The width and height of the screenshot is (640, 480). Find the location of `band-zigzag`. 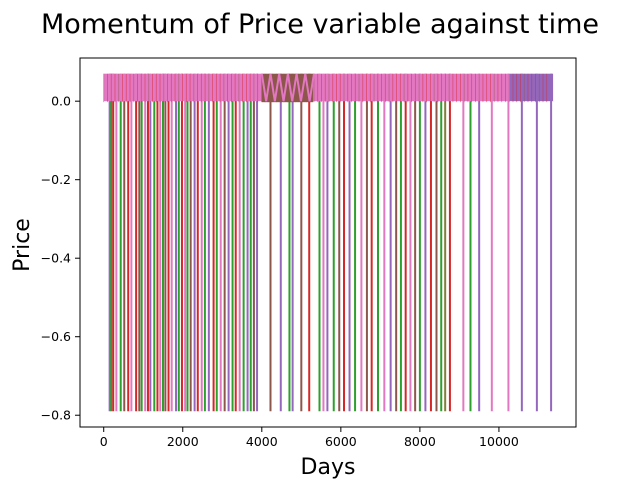

band-zigzag is located at coordinates (287, 87).